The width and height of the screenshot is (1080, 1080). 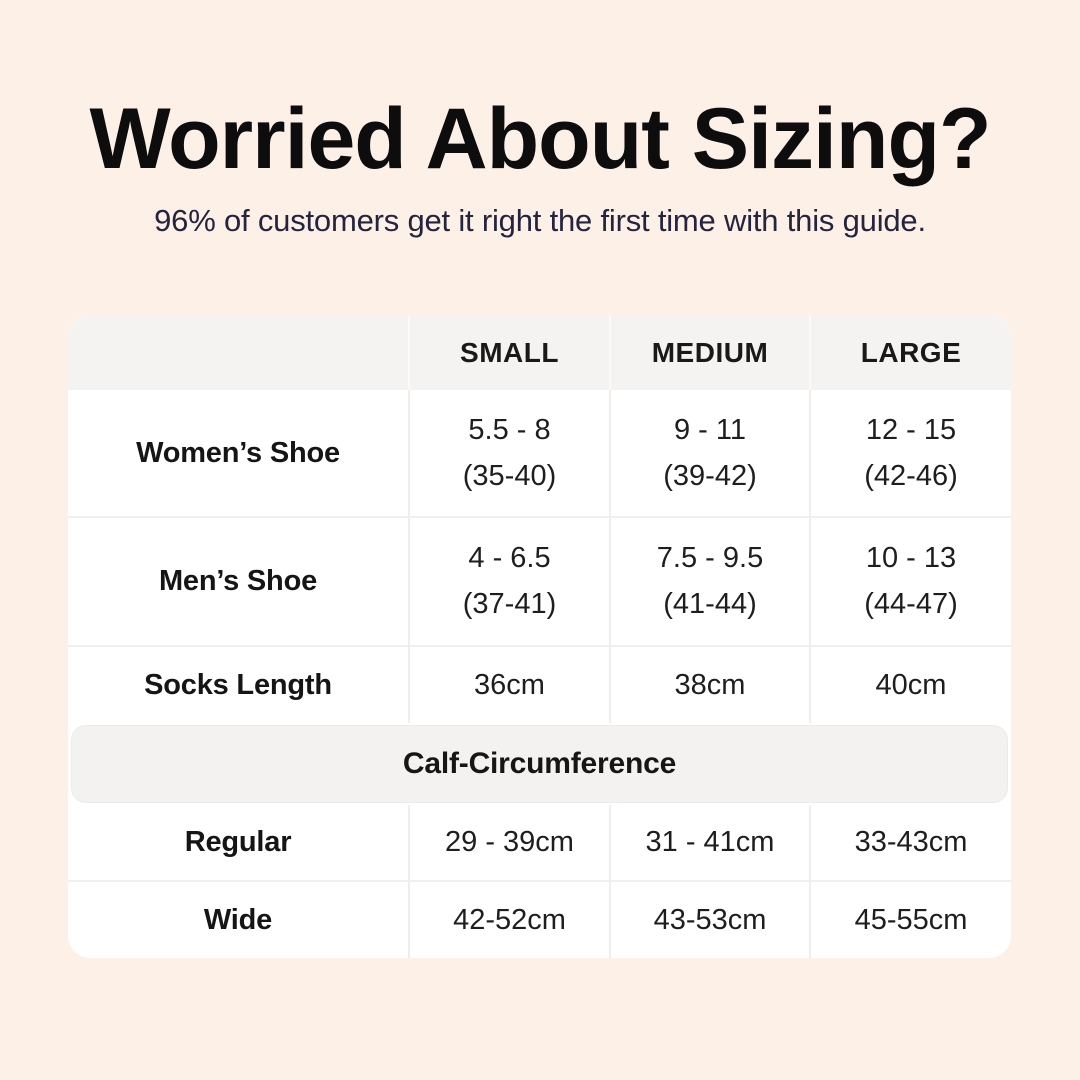 I want to click on value-line: 36cm, so click(x=509, y=684).